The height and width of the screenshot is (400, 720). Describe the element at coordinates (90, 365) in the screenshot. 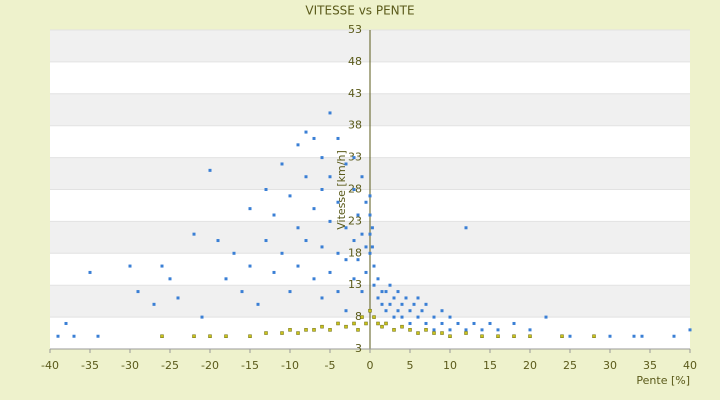

I see `x-tick-label: -35` at that location.